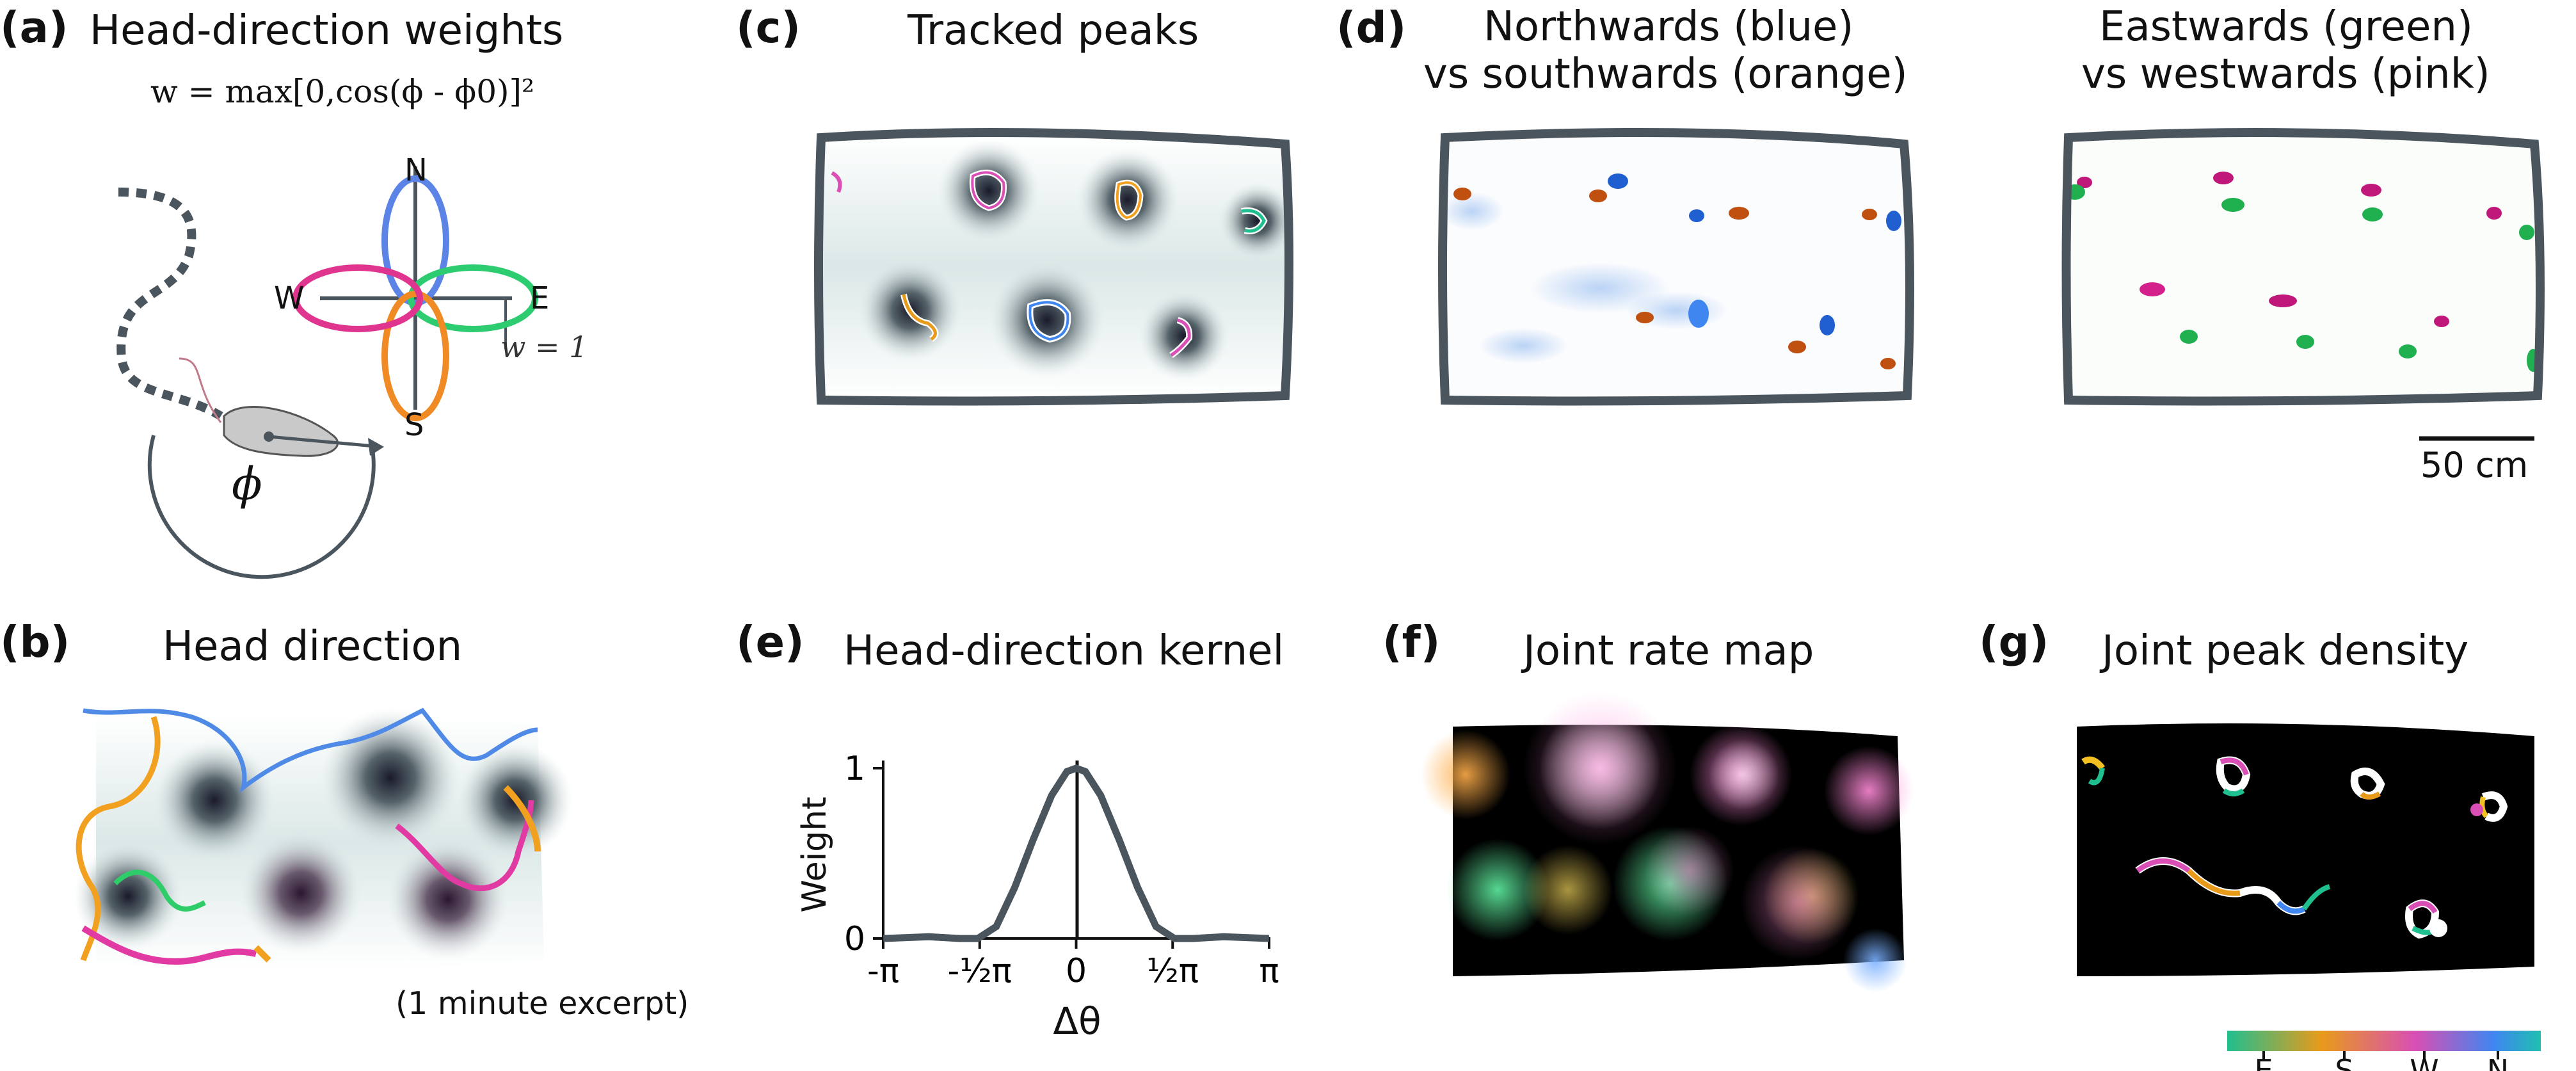 This screenshot has height=1071, width=2576. I want to click on colorbar: E S W N, so click(2384, 1051).